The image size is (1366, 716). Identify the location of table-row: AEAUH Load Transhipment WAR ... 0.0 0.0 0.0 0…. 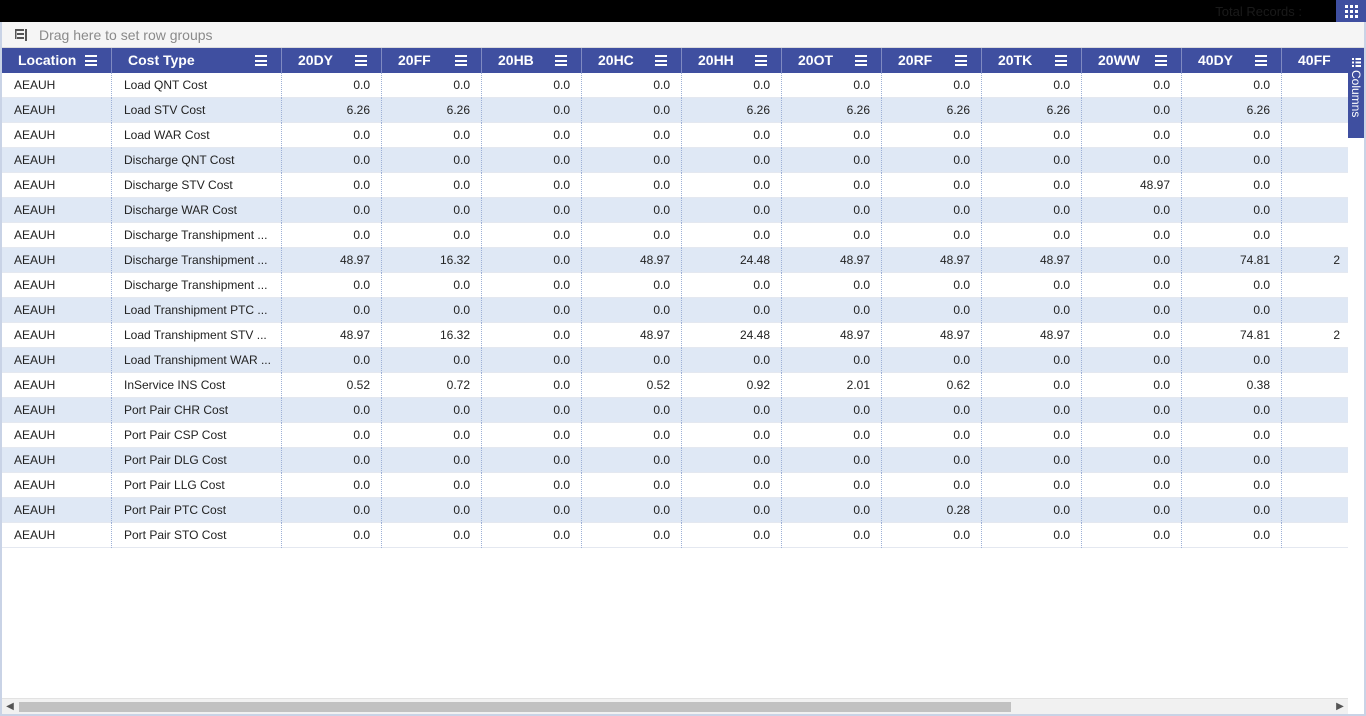
(675, 360).